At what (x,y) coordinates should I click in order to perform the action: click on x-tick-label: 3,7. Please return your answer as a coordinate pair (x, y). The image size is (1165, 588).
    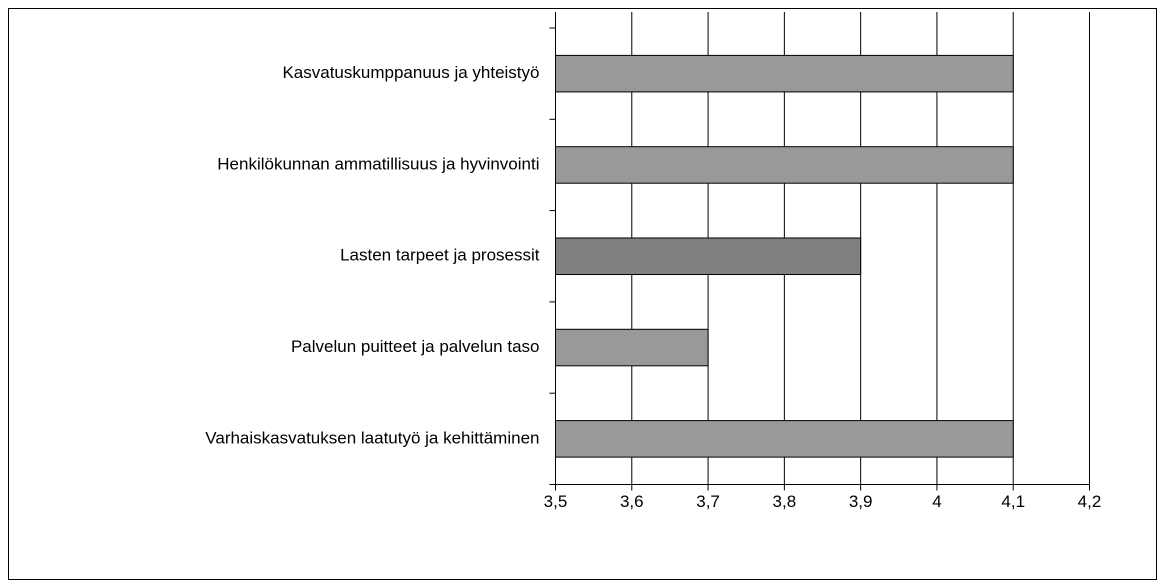
    Looking at the image, I should click on (708, 501).